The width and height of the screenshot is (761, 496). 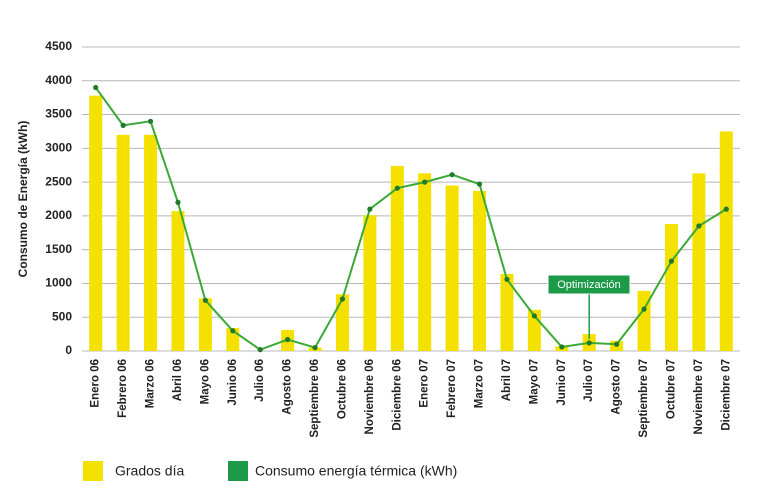 What do you see at coordinates (315, 398) in the screenshot?
I see `x-tick-label: Septiembre 06` at bounding box center [315, 398].